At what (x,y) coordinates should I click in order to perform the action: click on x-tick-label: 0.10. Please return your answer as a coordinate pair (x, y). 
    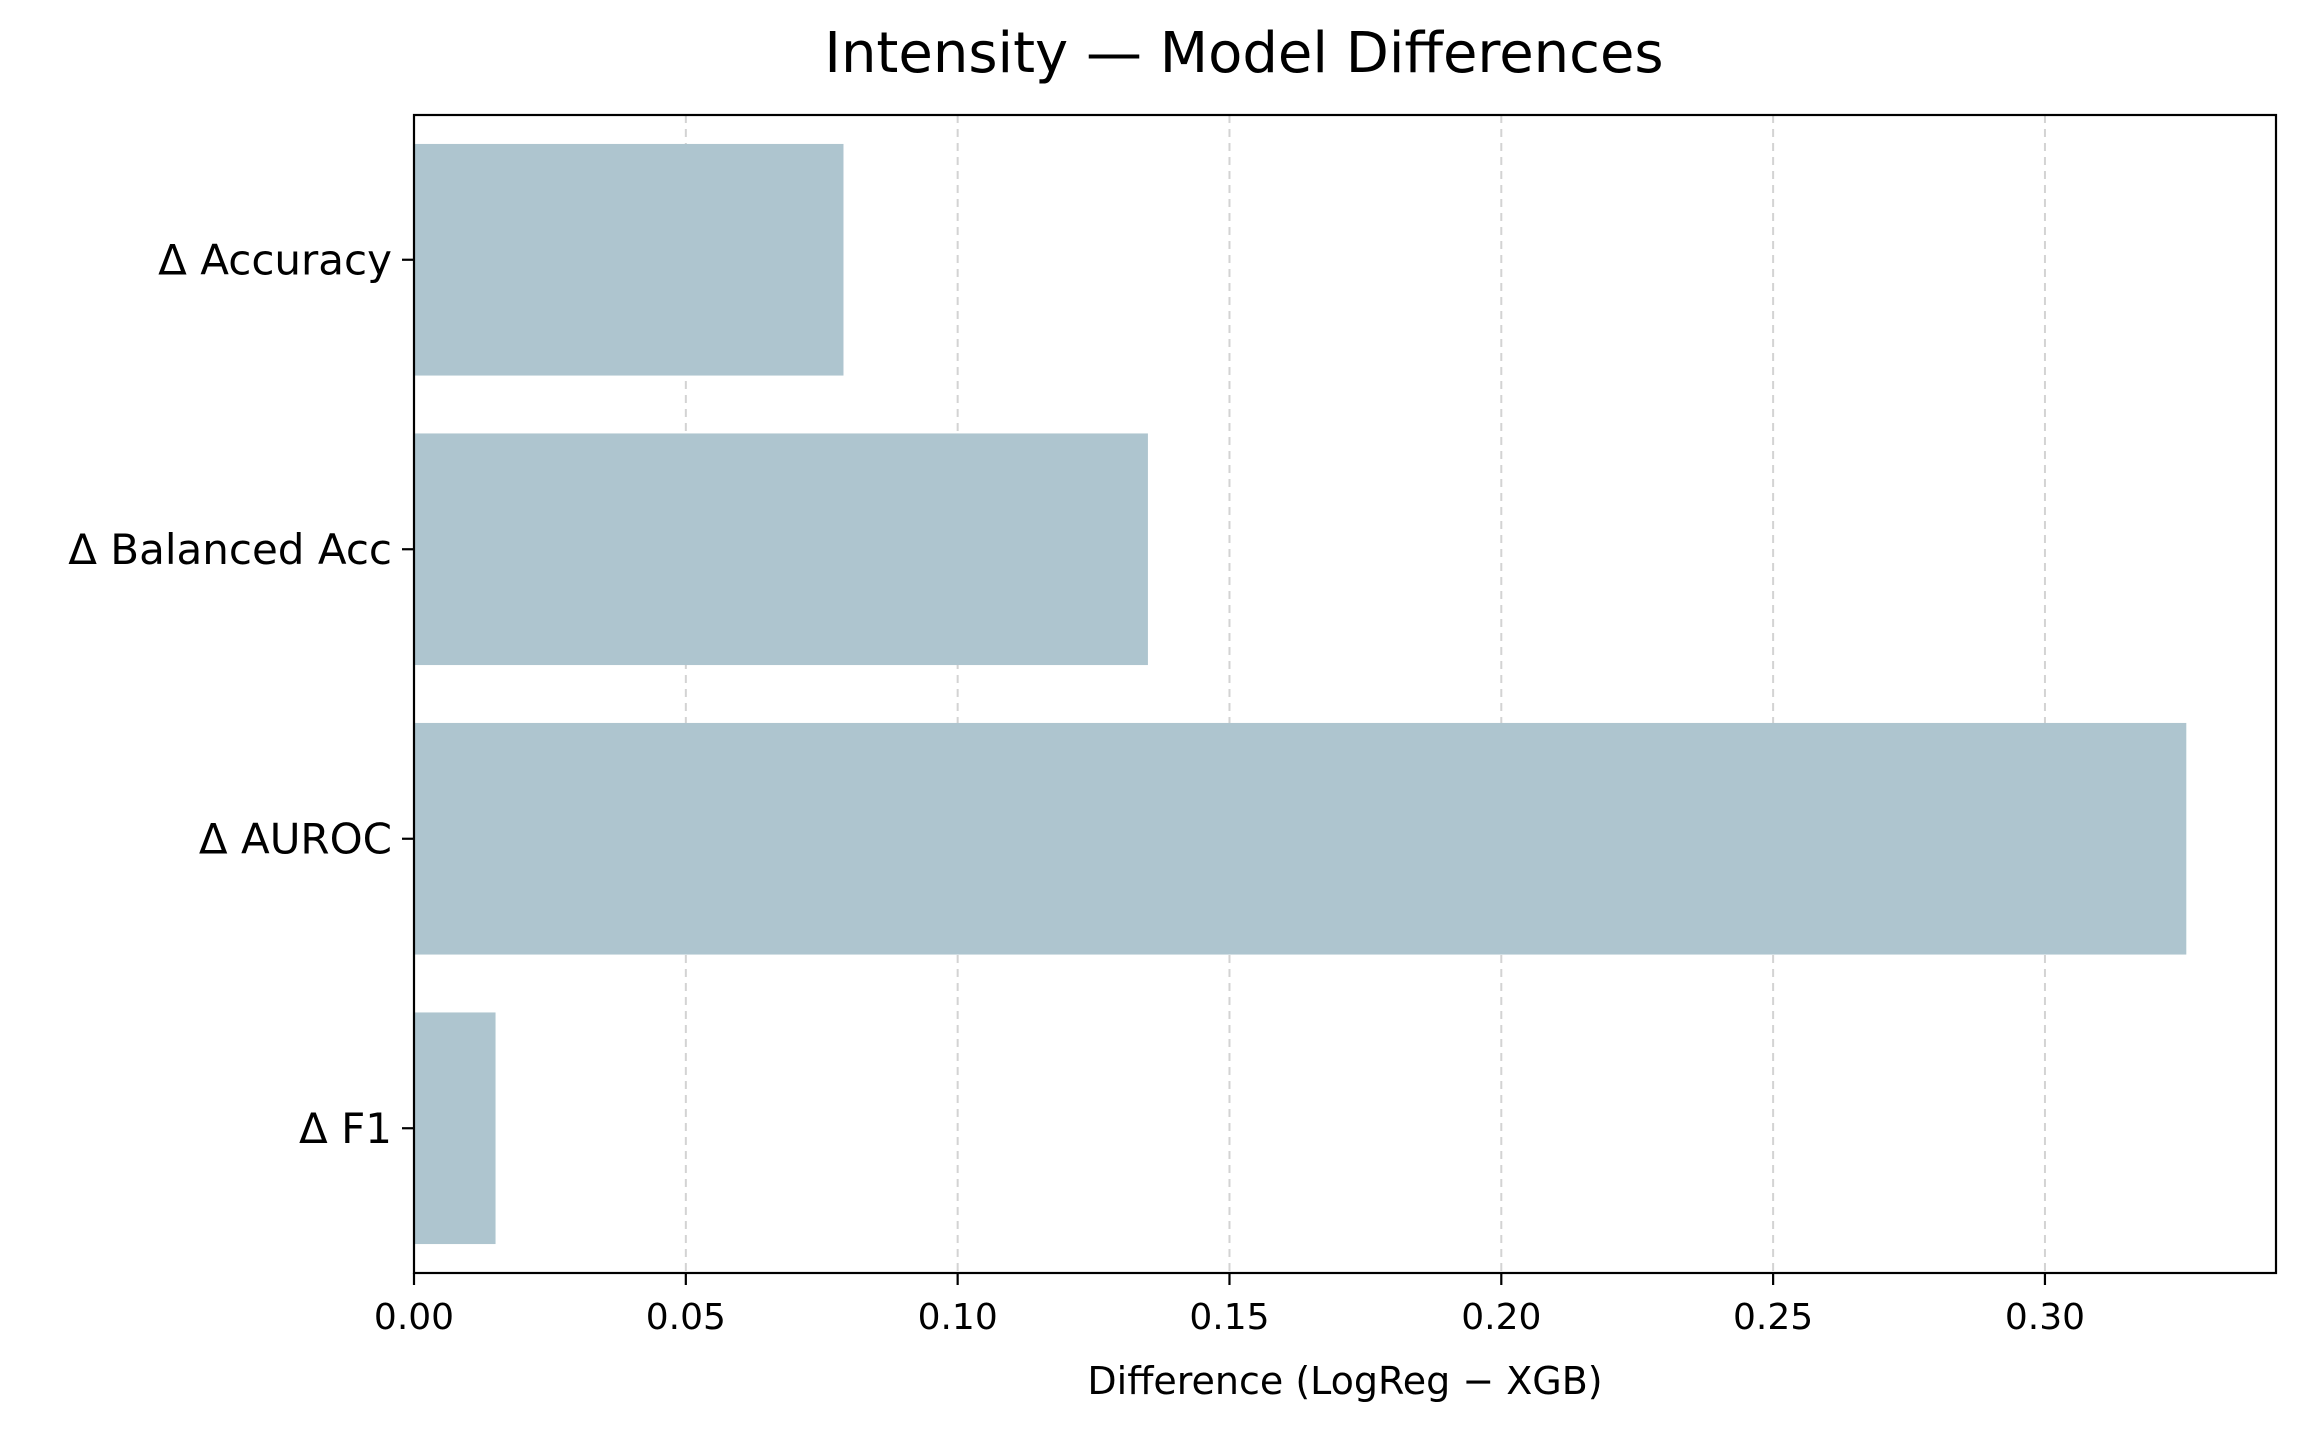
    Looking at the image, I should click on (958, 1317).